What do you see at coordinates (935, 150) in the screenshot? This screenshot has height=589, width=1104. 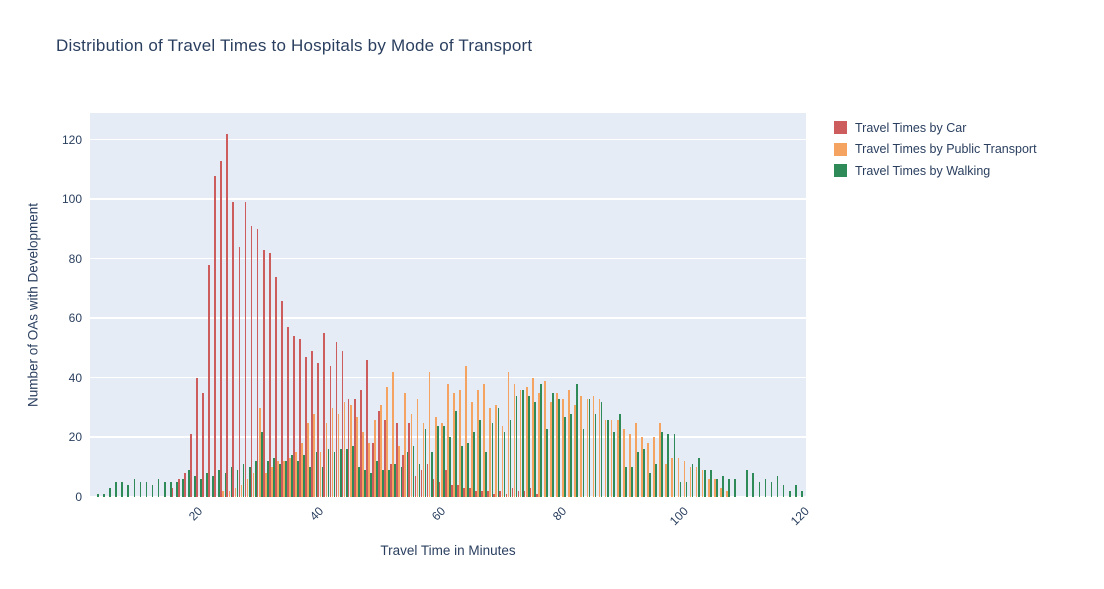 I see `legend-item-travel-times-by-public-transport: Travel Times by Public Transport` at bounding box center [935, 150].